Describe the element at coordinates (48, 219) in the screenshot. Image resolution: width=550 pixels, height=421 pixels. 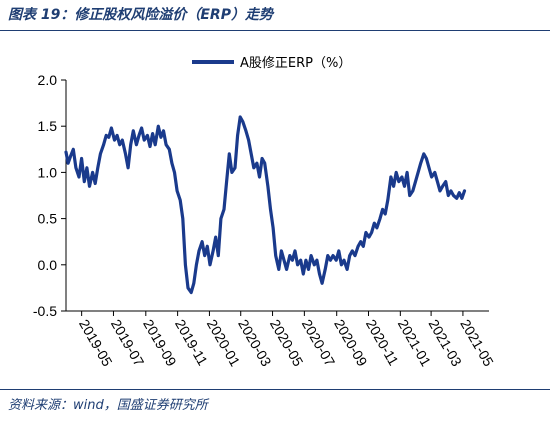
I see `y-tick-label: 0.5` at that location.